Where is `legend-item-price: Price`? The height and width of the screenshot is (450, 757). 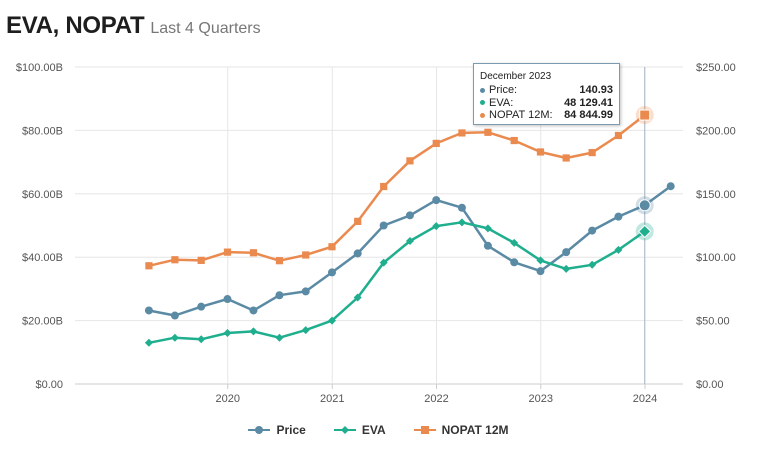 legend-item-price: Price is located at coordinates (277, 430).